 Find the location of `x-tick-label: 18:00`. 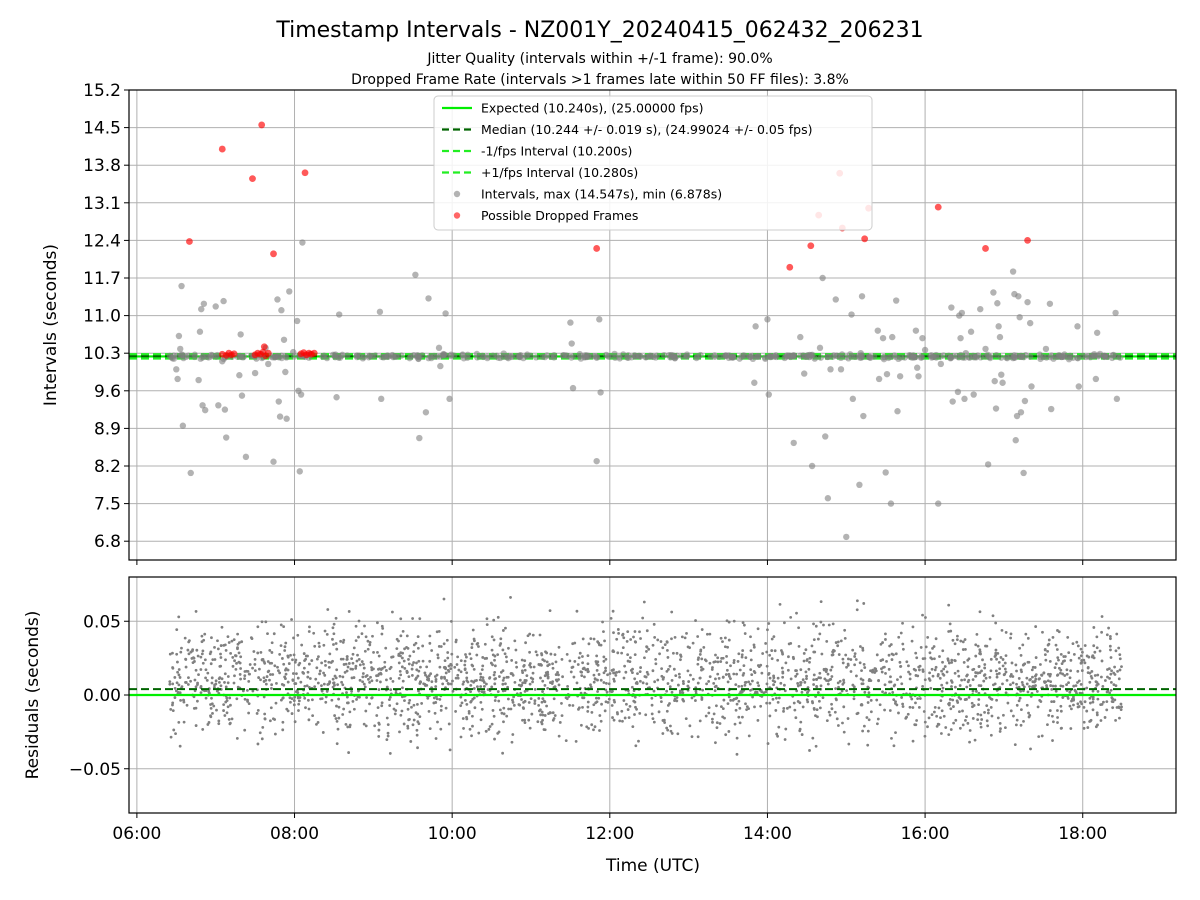

x-tick-label: 18:00 is located at coordinates (1082, 834).